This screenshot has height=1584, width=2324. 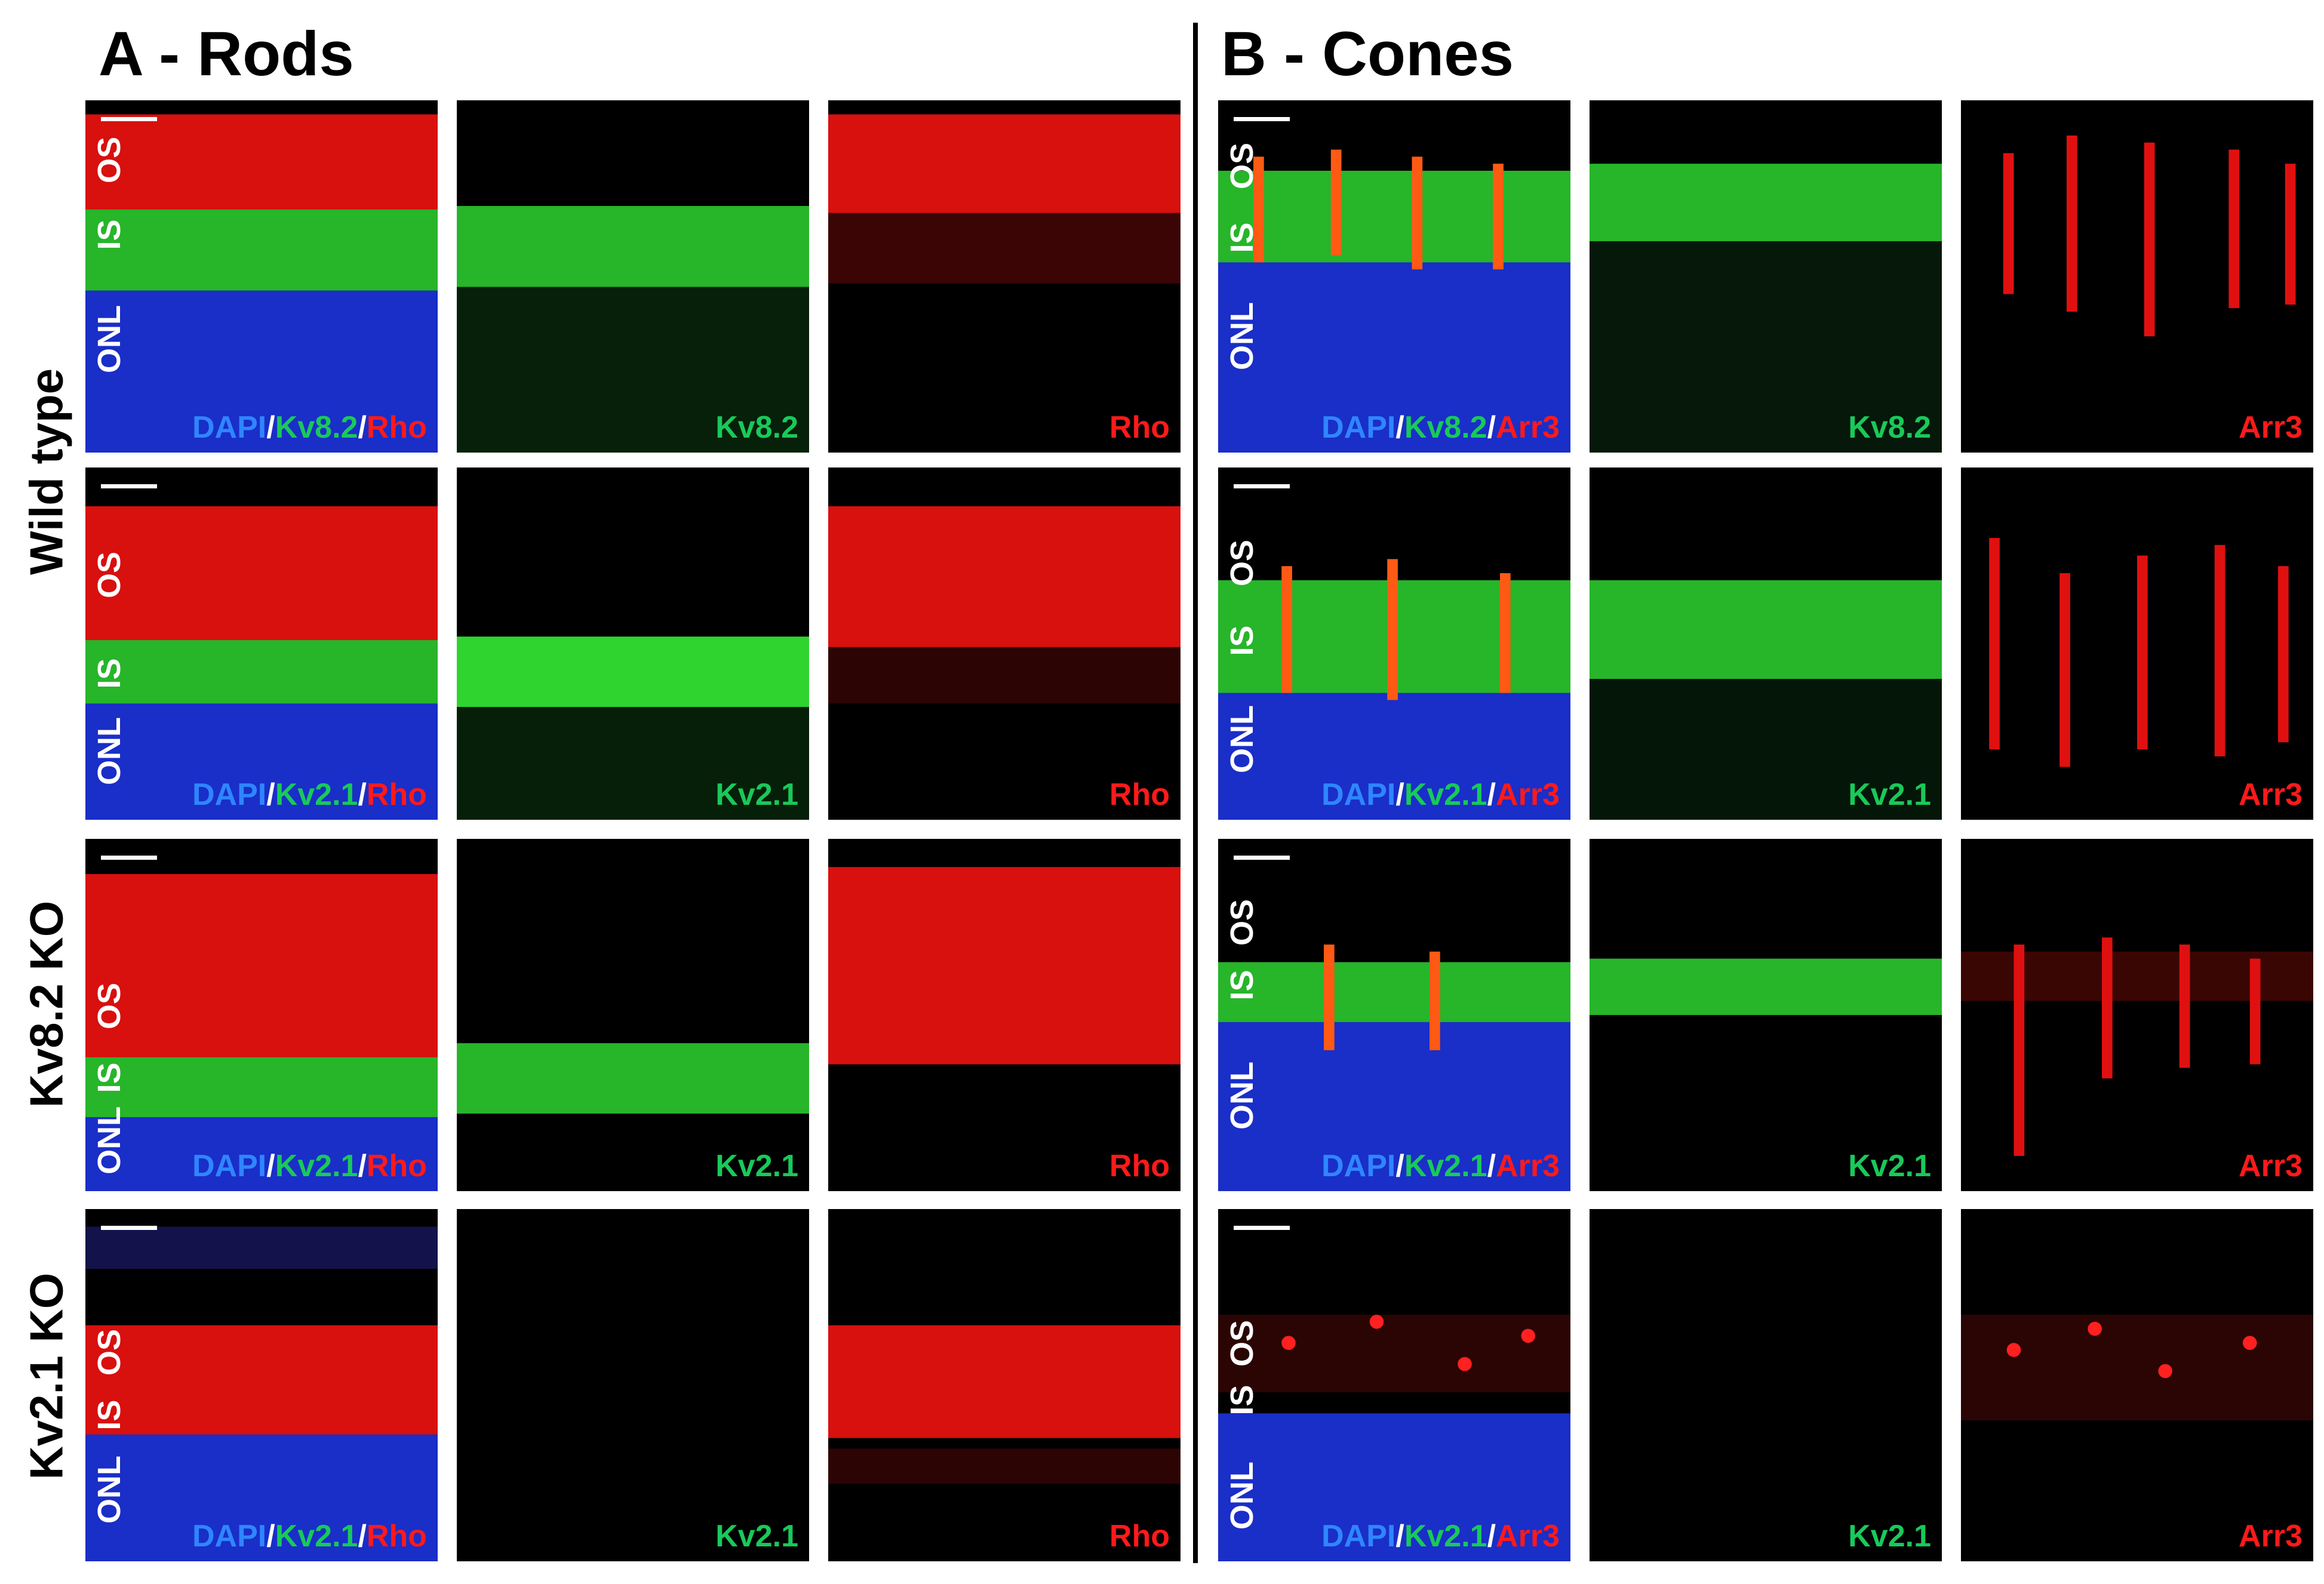 What do you see at coordinates (1367, 54) in the screenshot?
I see `section-title-cones: B - Cones` at bounding box center [1367, 54].